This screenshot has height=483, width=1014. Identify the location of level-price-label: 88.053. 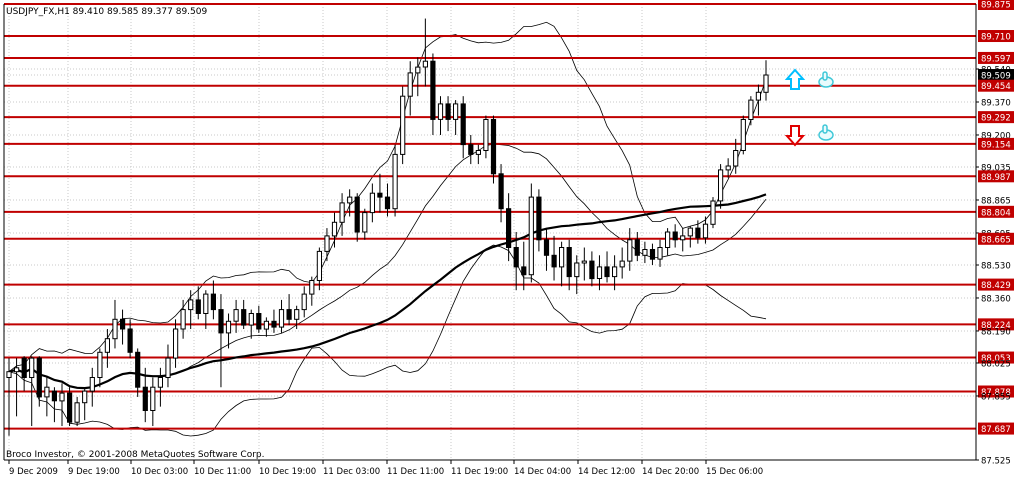
(996, 359).